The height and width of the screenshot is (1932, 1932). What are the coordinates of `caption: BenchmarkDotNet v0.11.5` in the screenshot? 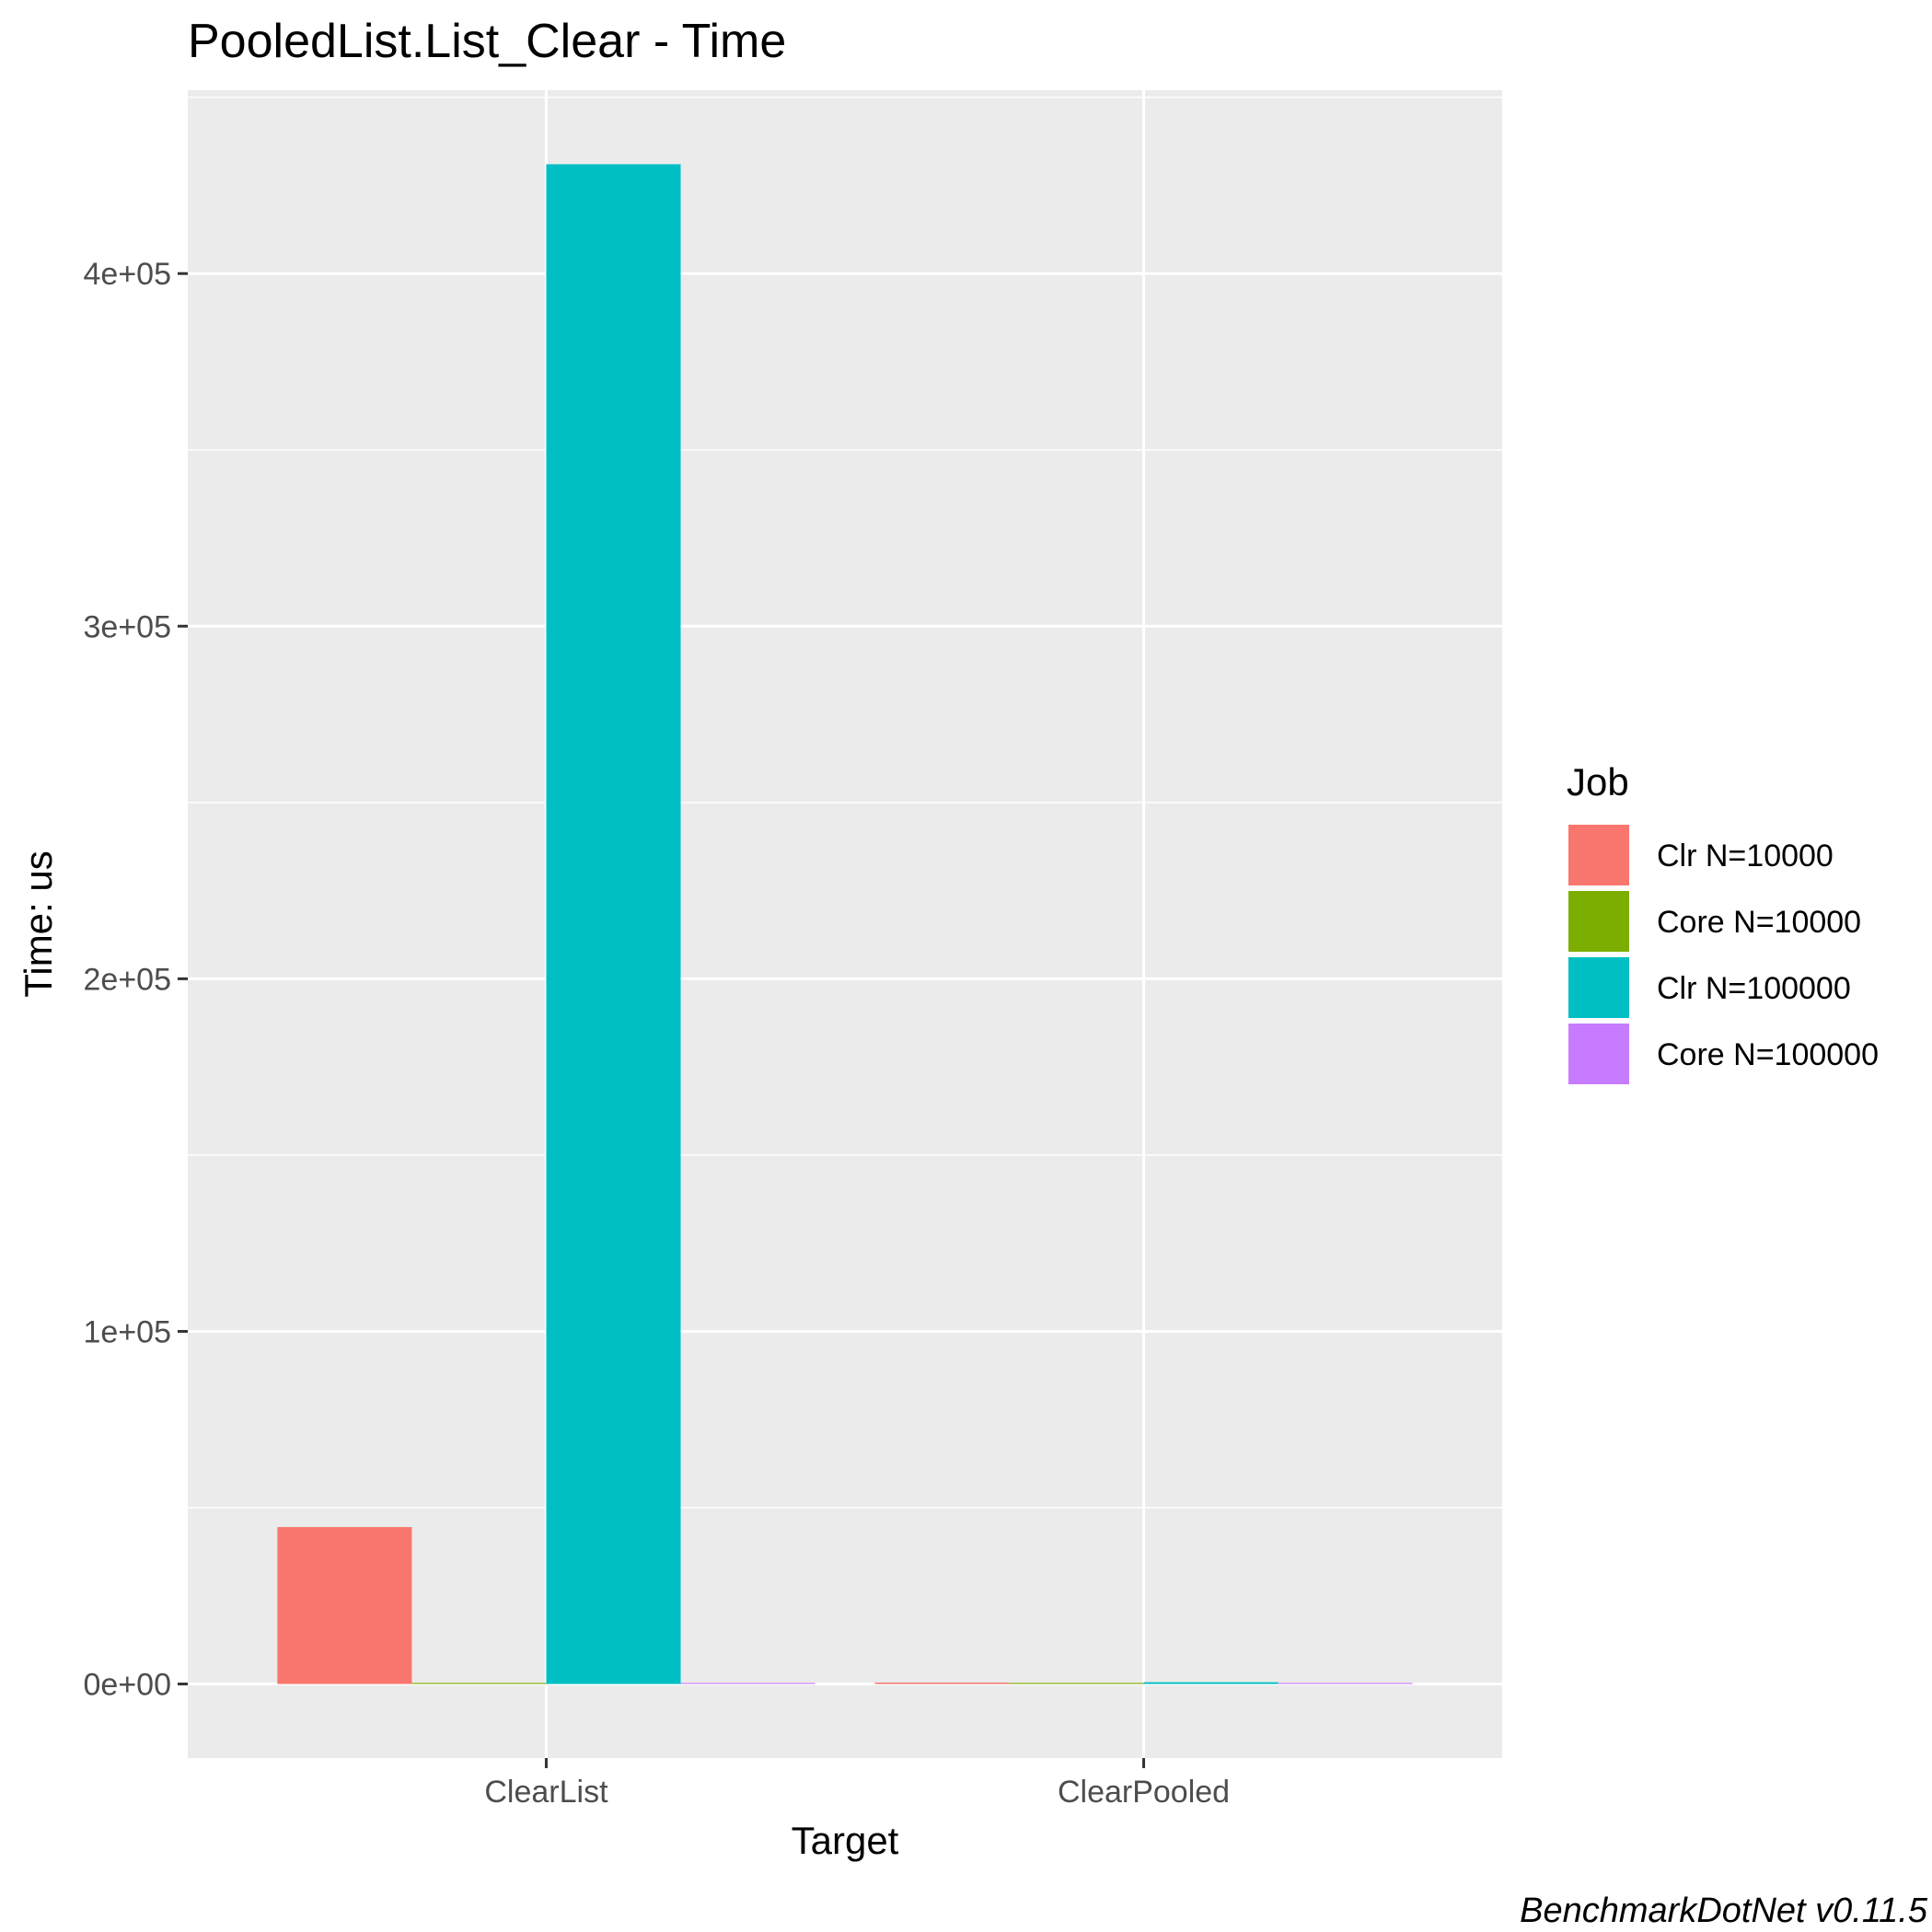 It's located at (1724, 1911).